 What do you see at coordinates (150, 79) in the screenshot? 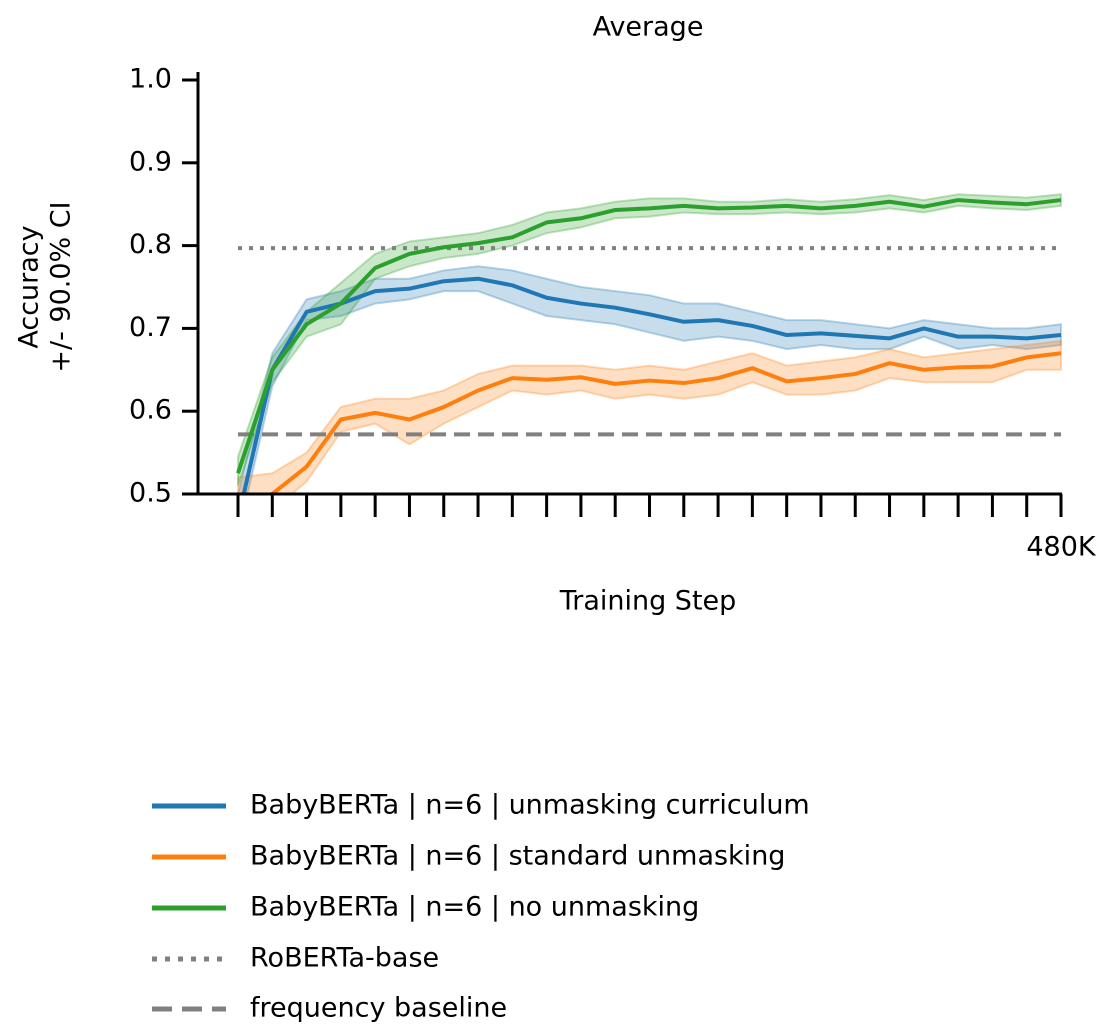
I see `y-tick-label: 1.0` at bounding box center [150, 79].